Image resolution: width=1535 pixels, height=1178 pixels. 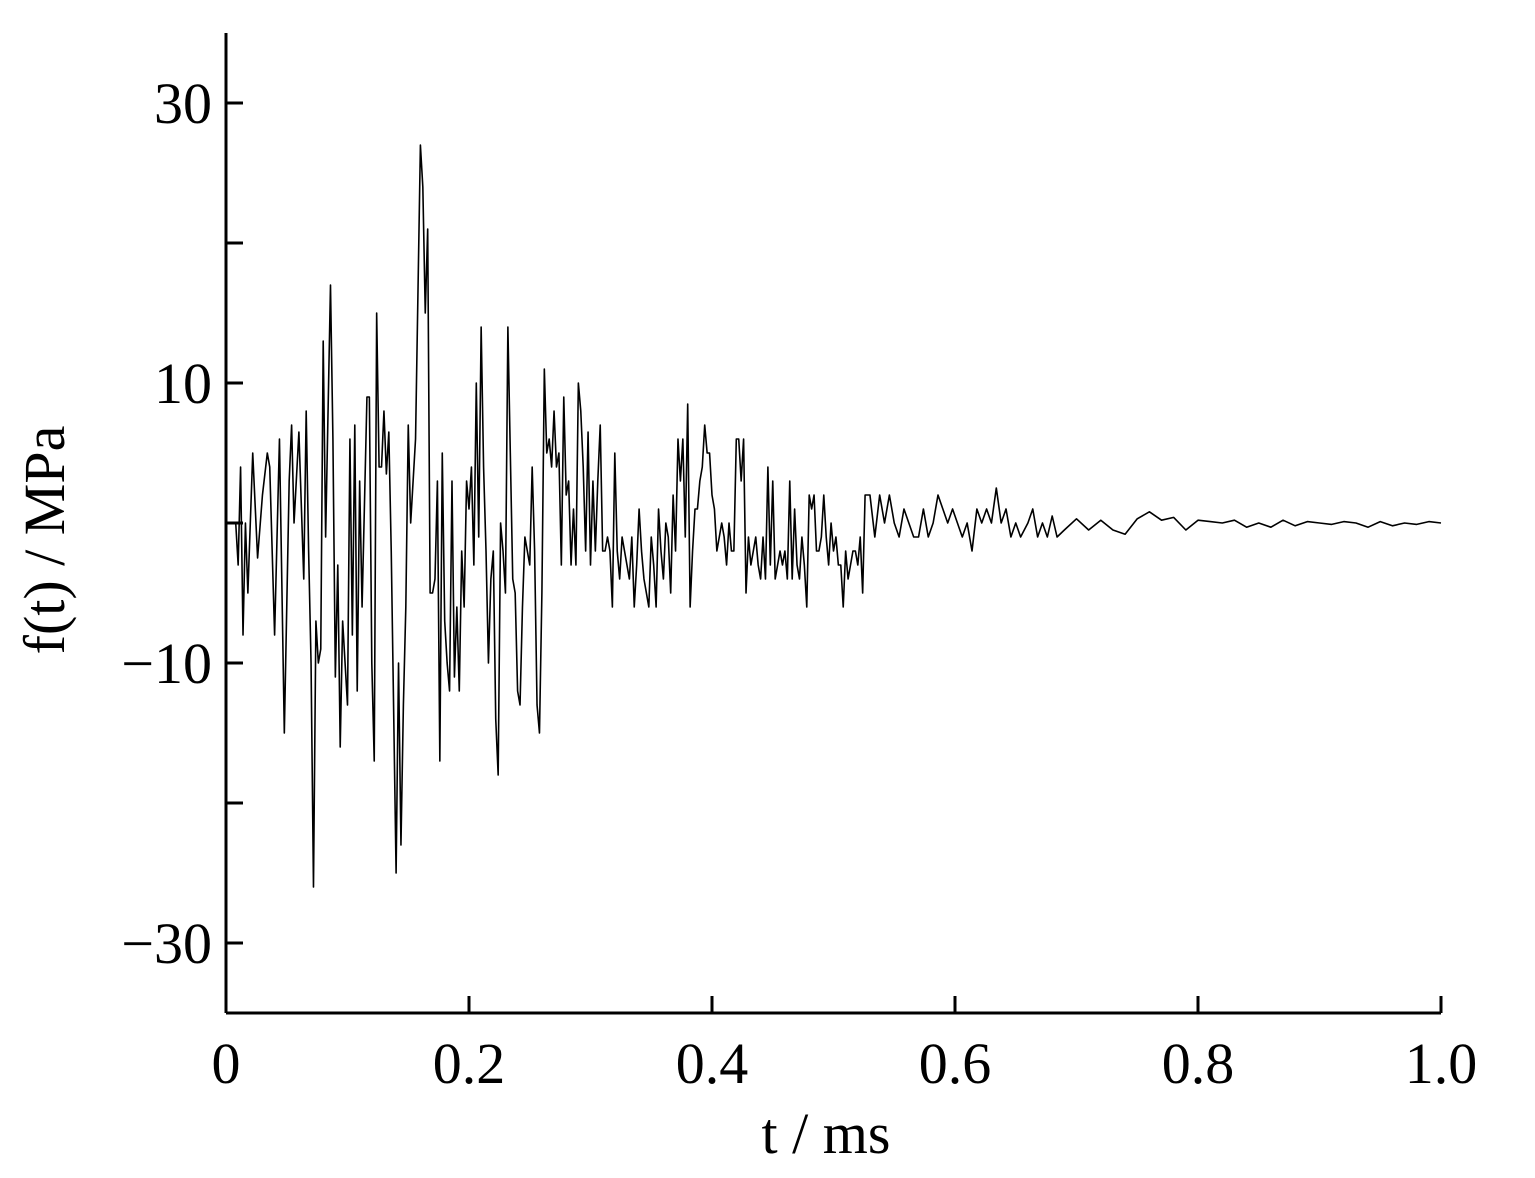 I want to click on x-tick-label: 0.4, so click(x=712, y=1063).